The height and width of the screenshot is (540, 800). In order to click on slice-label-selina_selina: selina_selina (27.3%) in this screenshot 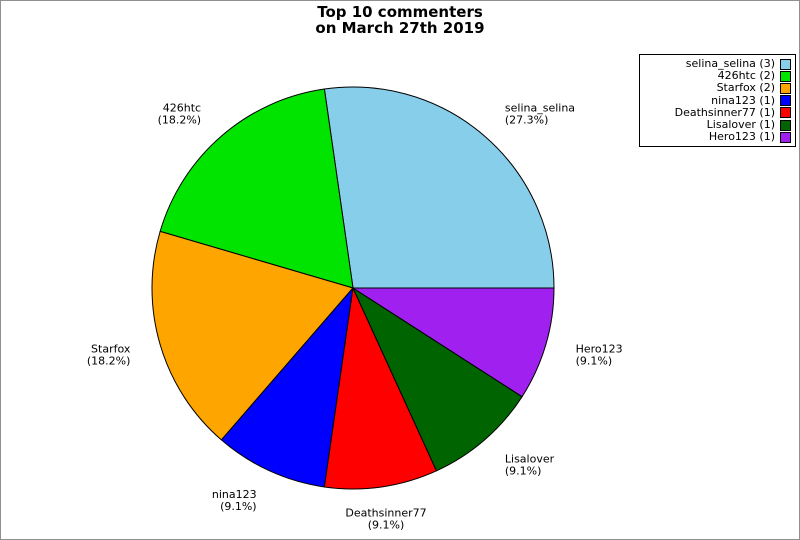, I will do `click(540, 114)`.